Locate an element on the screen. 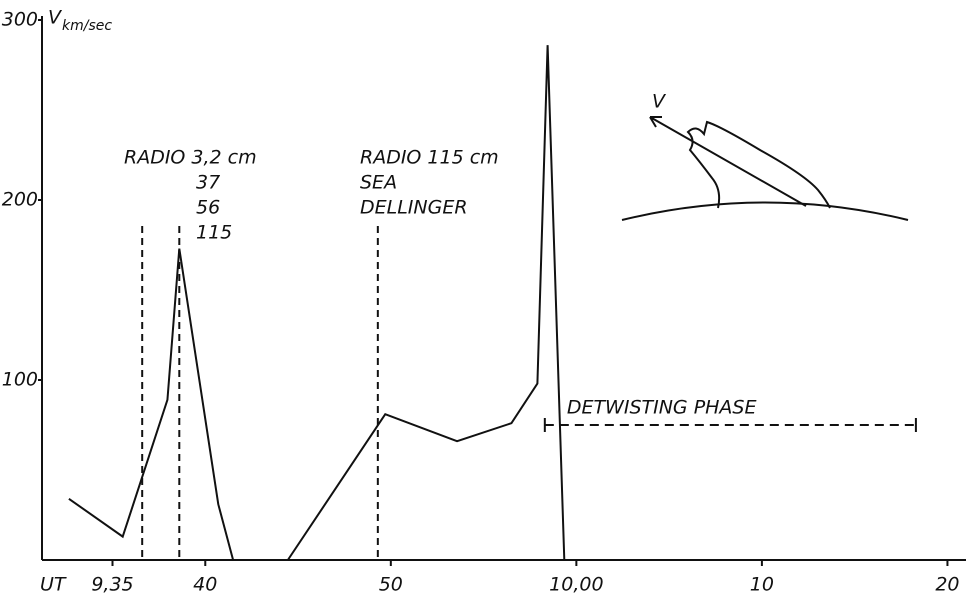 This screenshot has height=599, width=972. phase-label: DETWISTING PHASE is located at coordinates (662, 408).